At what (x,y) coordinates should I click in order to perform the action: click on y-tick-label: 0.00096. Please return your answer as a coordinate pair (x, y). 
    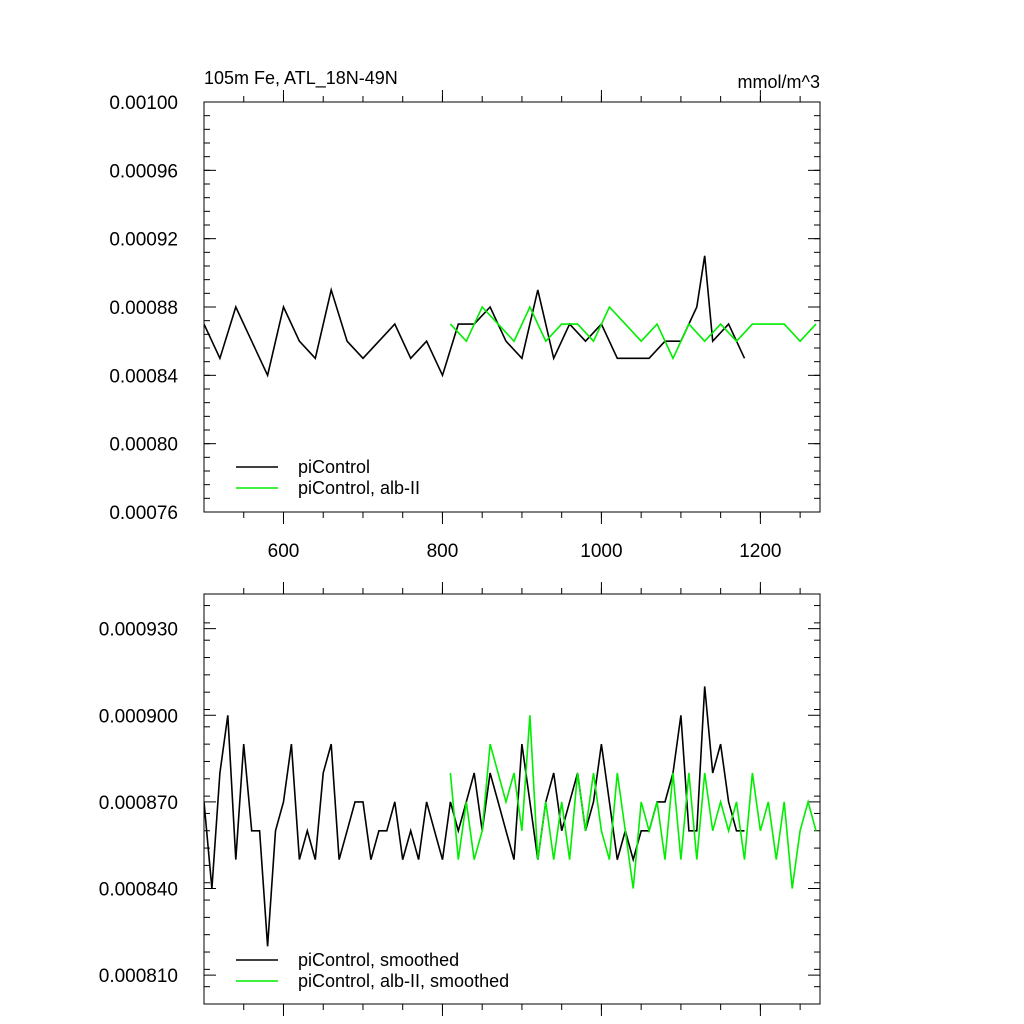
    Looking at the image, I should click on (143, 171).